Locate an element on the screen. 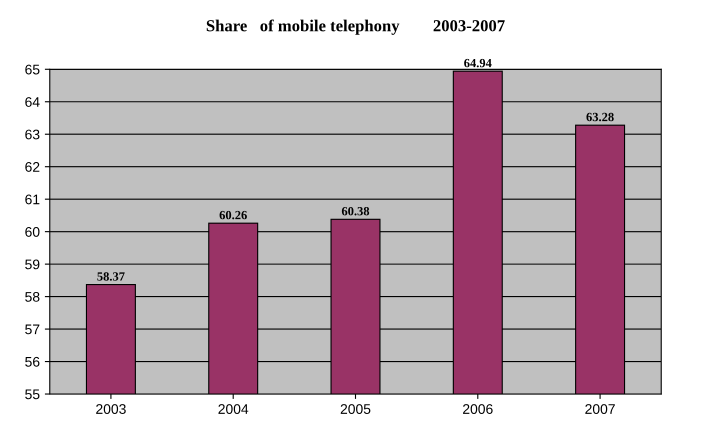 The image size is (711, 433). y-tick-label: 55 is located at coordinates (32, 395).